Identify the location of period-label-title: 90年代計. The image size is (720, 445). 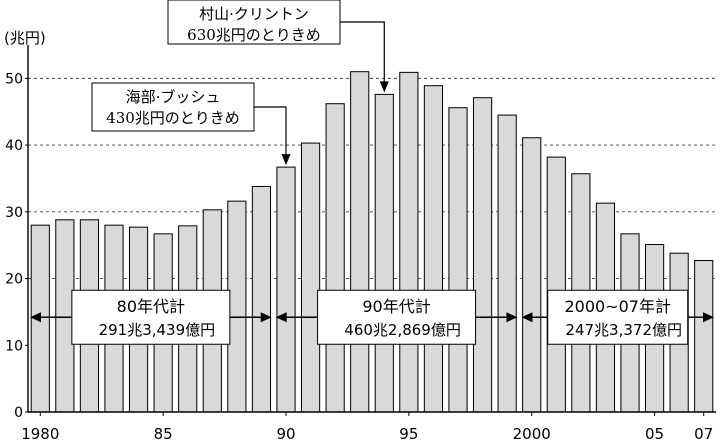
(396, 306).